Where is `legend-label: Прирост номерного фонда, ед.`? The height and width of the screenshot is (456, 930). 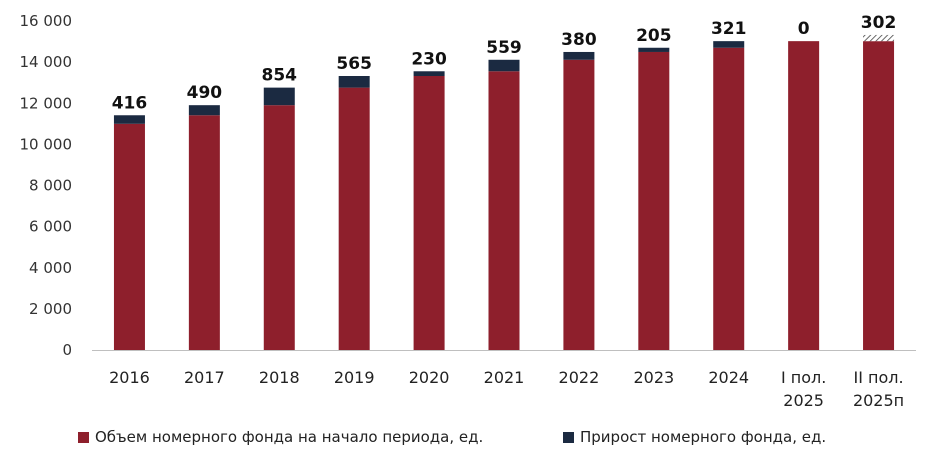 legend-label: Прирост номерного фонда, ед. is located at coordinates (703, 437).